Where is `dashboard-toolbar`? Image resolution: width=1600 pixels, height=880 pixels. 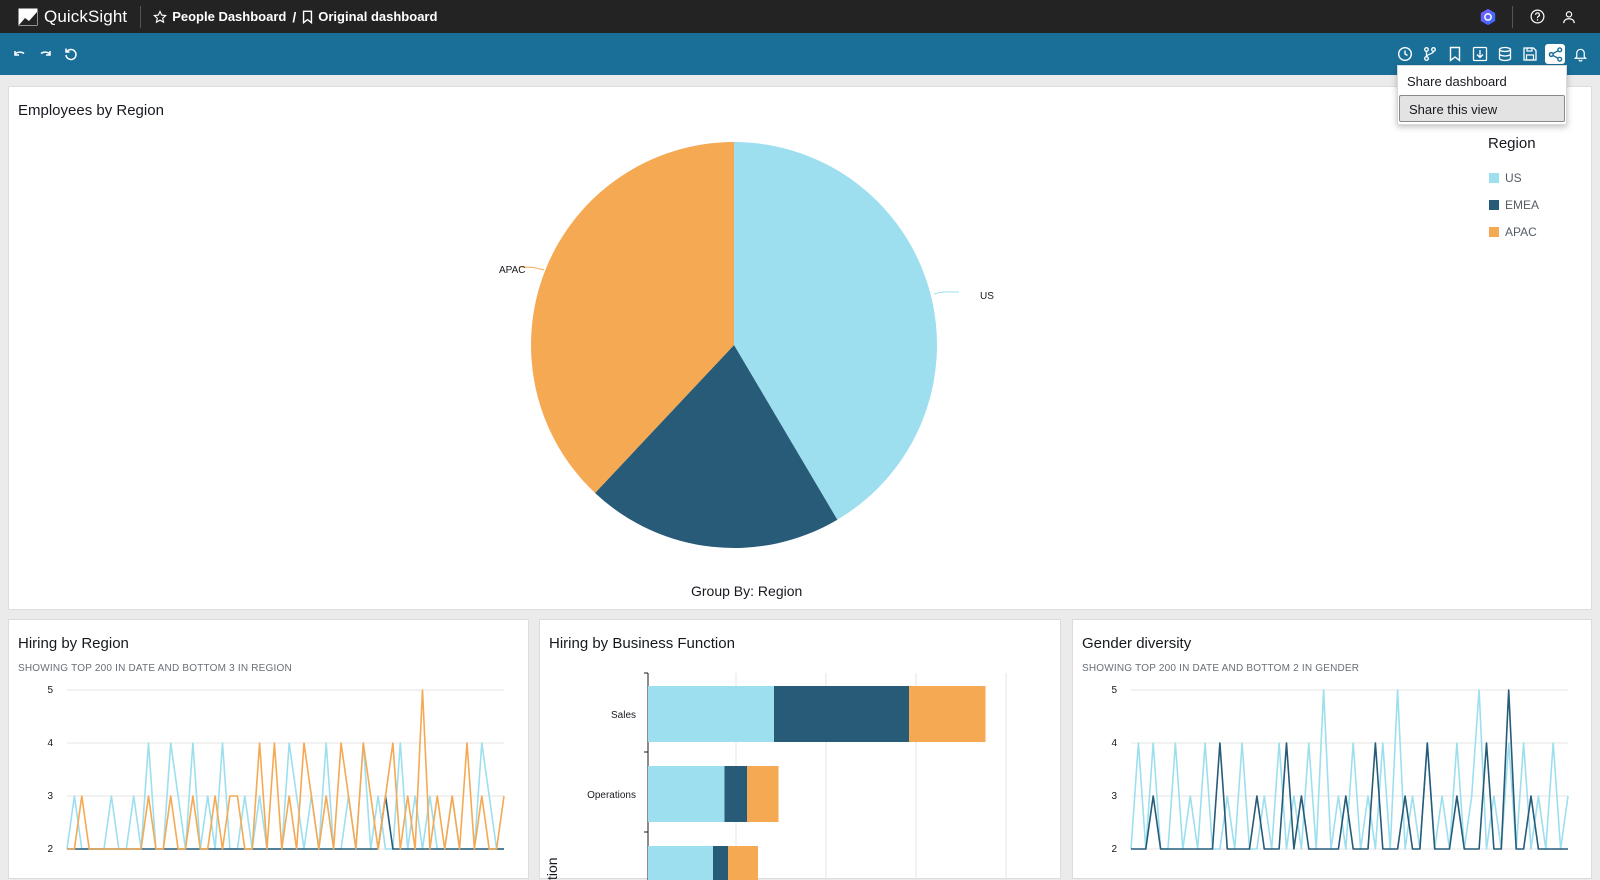 dashboard-toolbar is located at coordinates (800, 54).